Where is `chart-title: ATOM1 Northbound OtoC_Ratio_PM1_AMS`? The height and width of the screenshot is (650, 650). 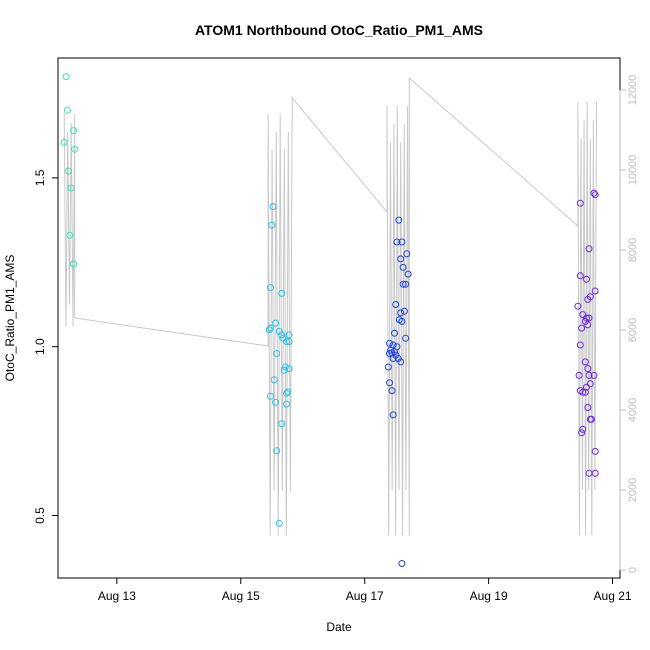
chart-title: ATOM1 Northbound OtoC_Ratio_PM1_AMS is located at coordinates (339, 30).